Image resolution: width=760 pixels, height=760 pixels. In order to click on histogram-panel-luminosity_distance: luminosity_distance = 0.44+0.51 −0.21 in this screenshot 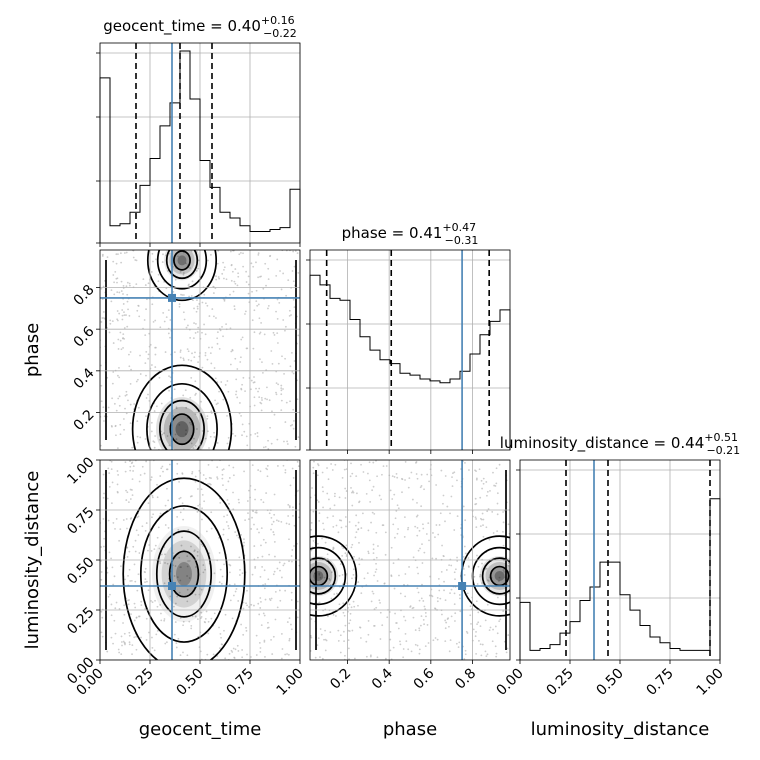, I will do `click(620, 546)`.